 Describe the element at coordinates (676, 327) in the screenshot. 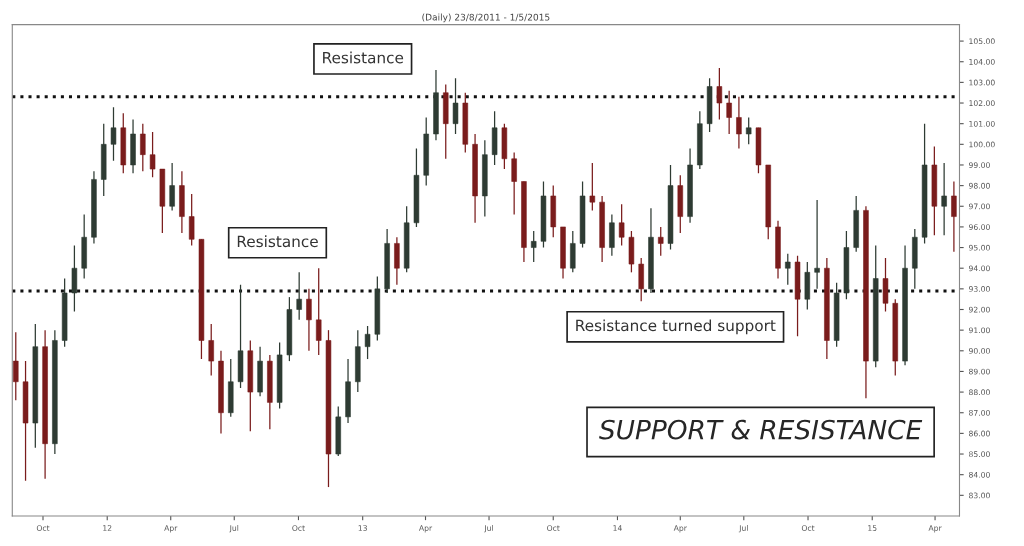

I see `annotation: Resistance turned support` at that location.